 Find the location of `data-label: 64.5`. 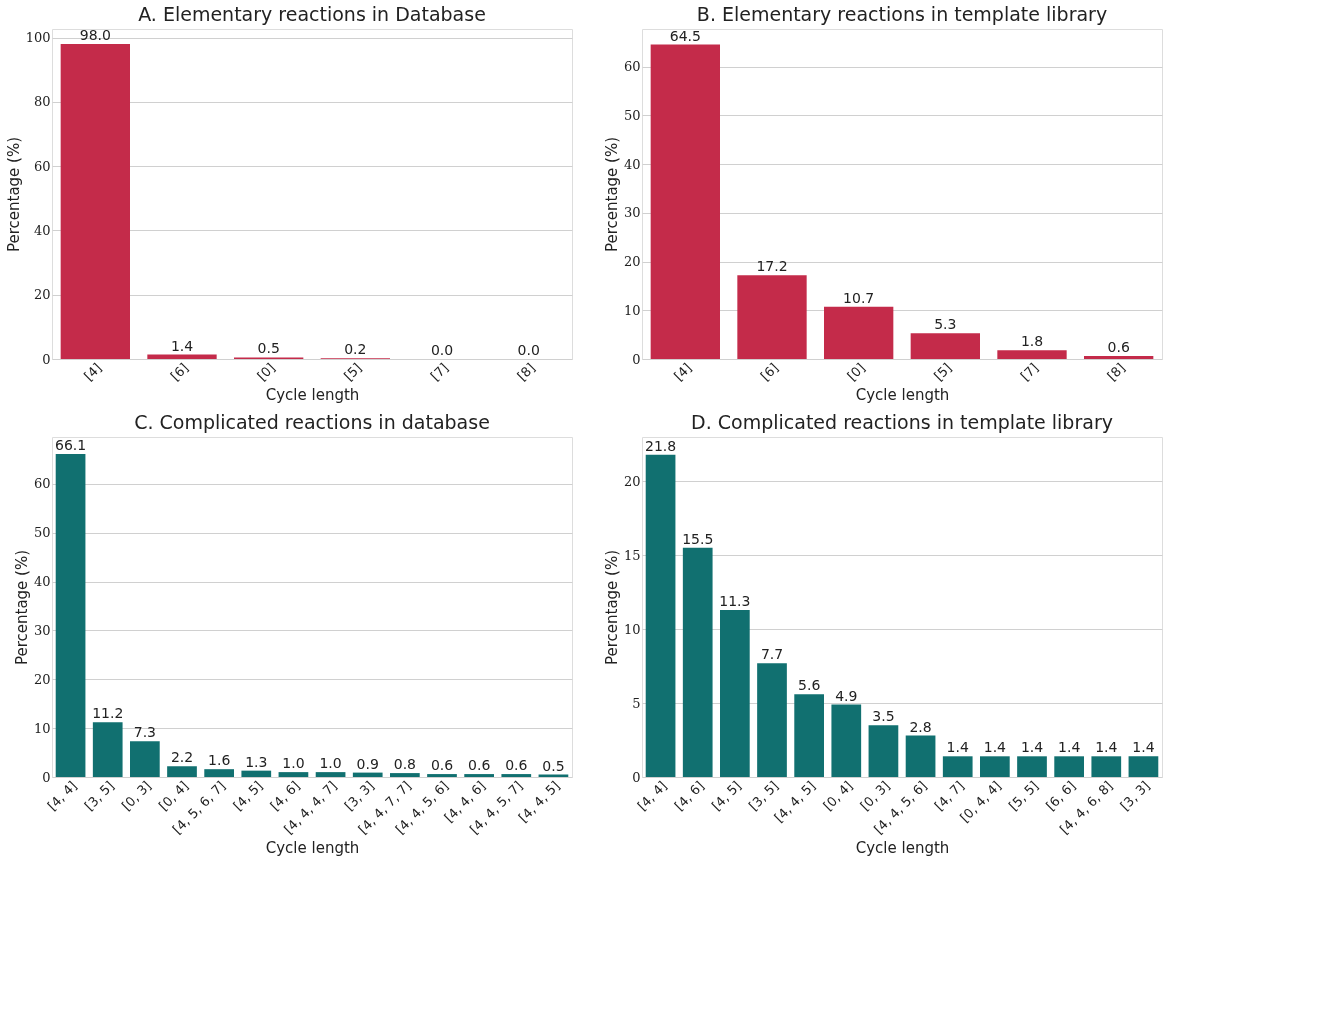

data-label: 64.5 is located at coordinates (685, 35).